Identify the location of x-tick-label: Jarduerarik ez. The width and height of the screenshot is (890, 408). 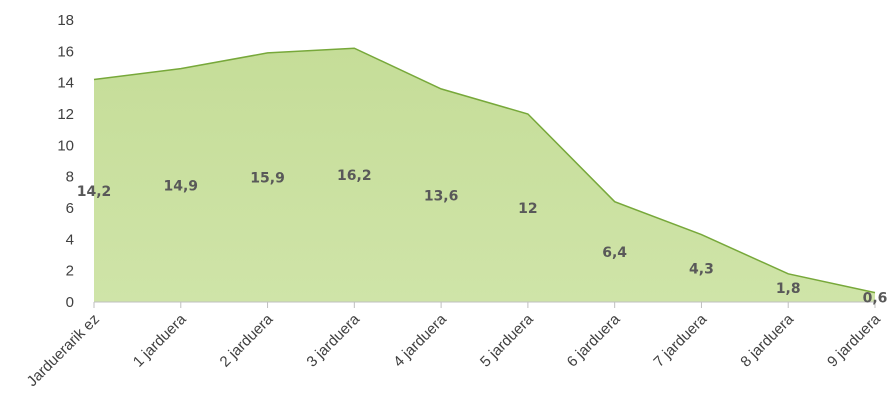
(63, 350).